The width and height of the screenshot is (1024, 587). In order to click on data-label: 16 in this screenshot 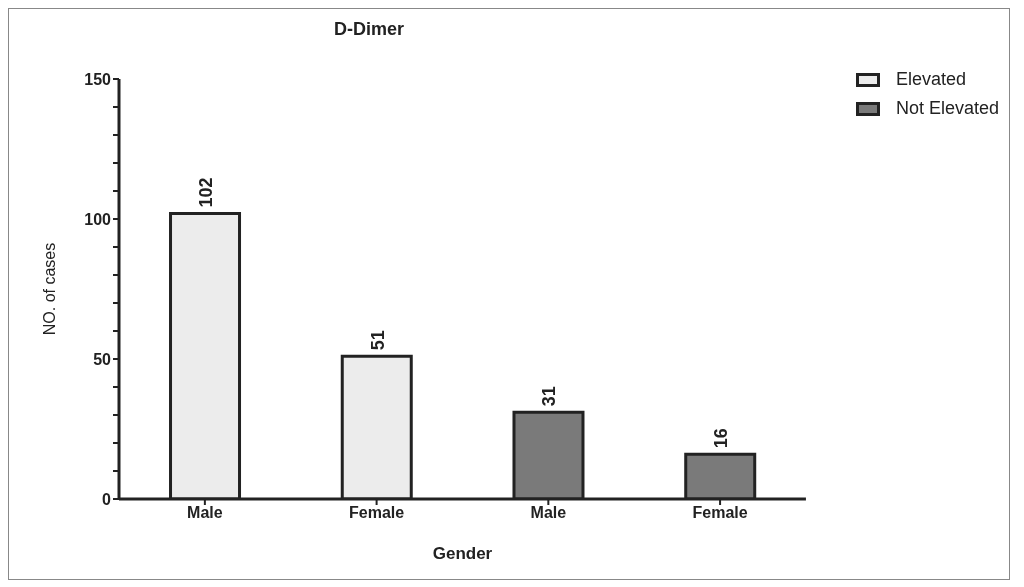, I will do `click(721, 438)`.